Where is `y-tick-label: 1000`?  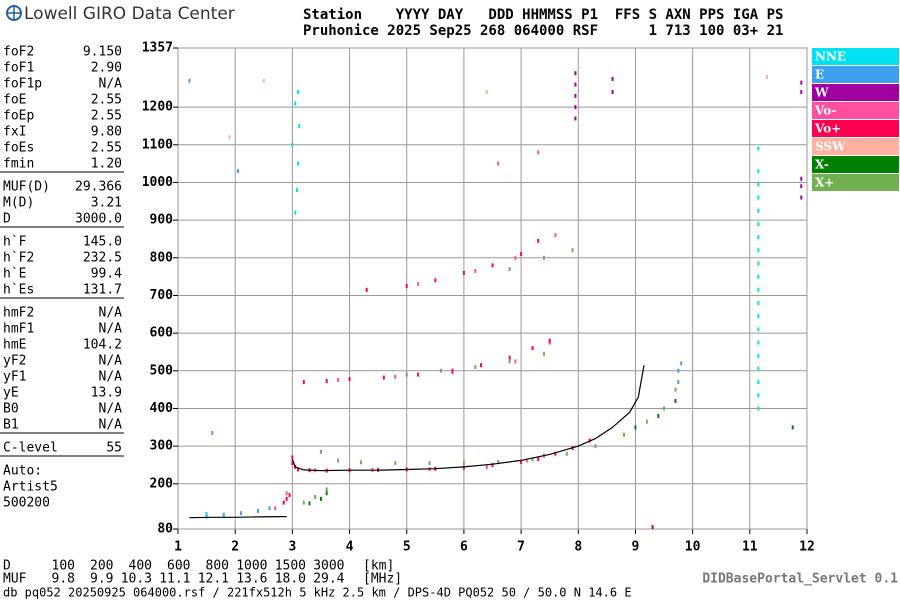
y-tick-label: 1000 is located at coordinates (157, 182).